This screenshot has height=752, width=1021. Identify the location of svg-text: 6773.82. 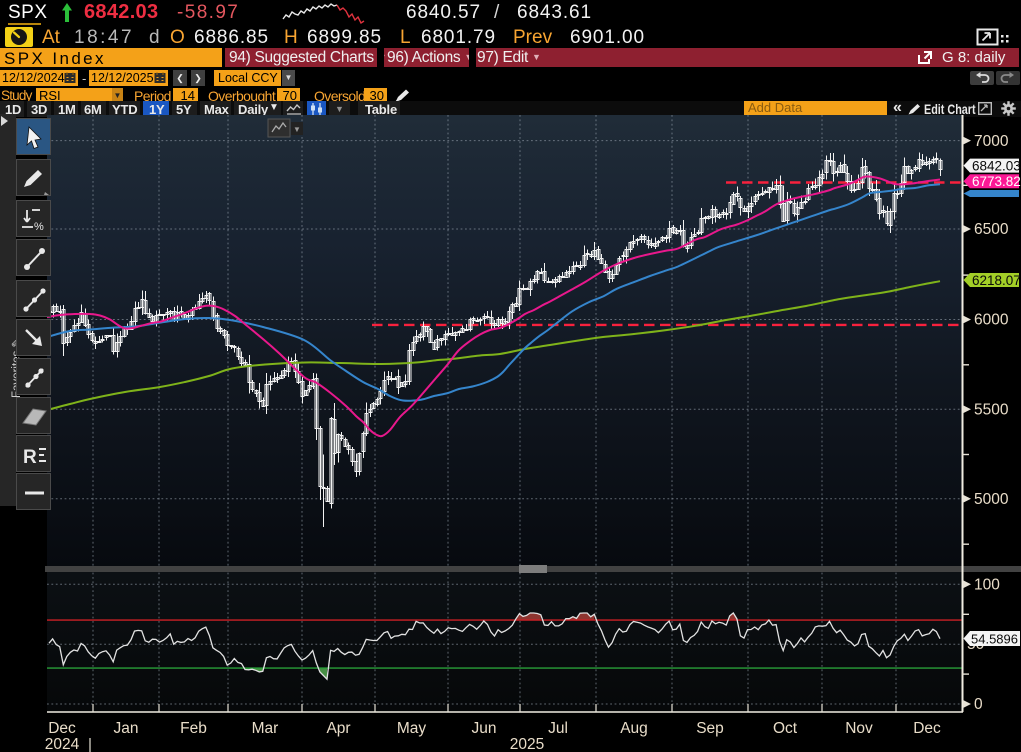
(996, 181).